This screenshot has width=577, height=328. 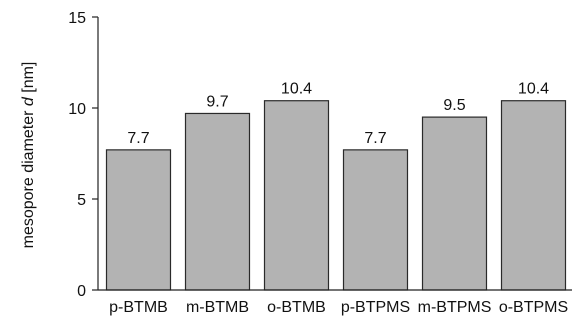 I want to click on y-tick-label: 10, so click(x=77, y=109).